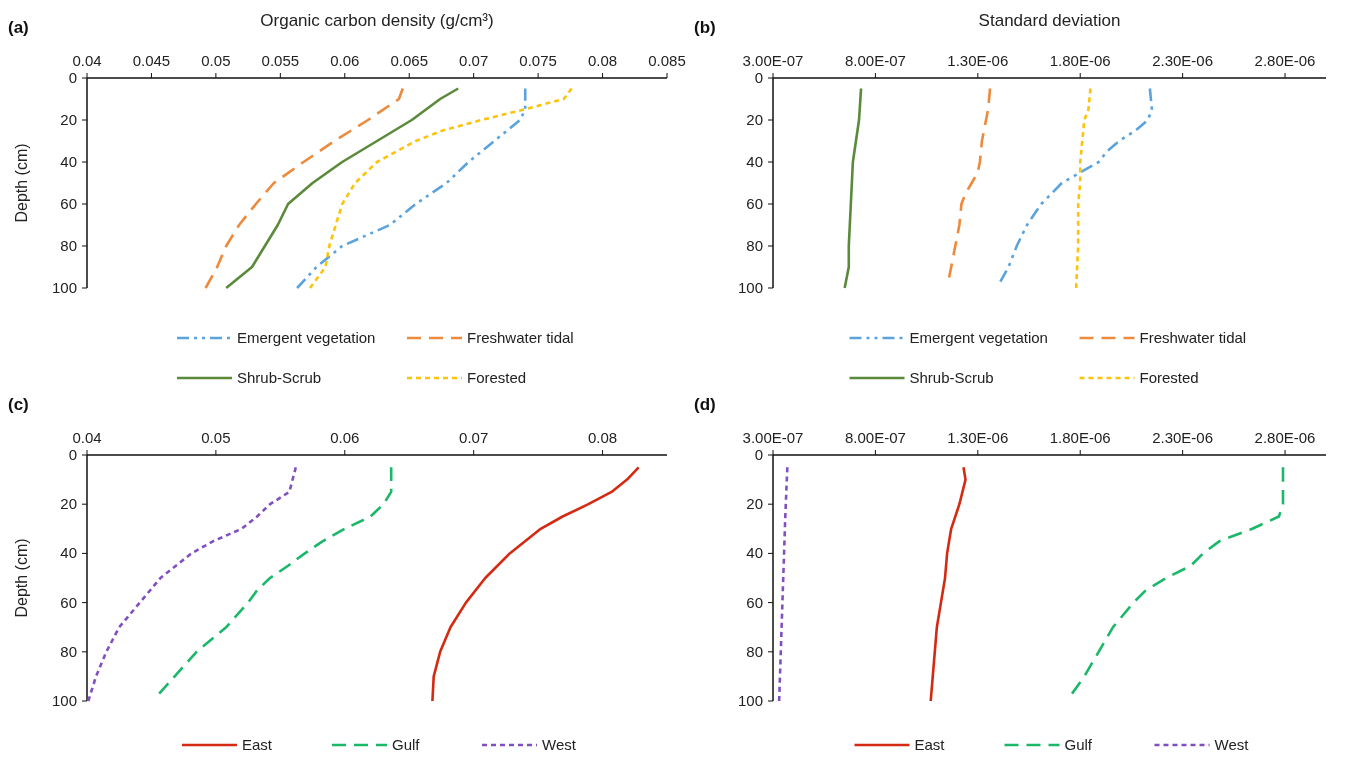 The image size is (1346, 758). Describe the element at coordinates (705, 404) in the screenshot. I see `chart-title: (d)` at that location.